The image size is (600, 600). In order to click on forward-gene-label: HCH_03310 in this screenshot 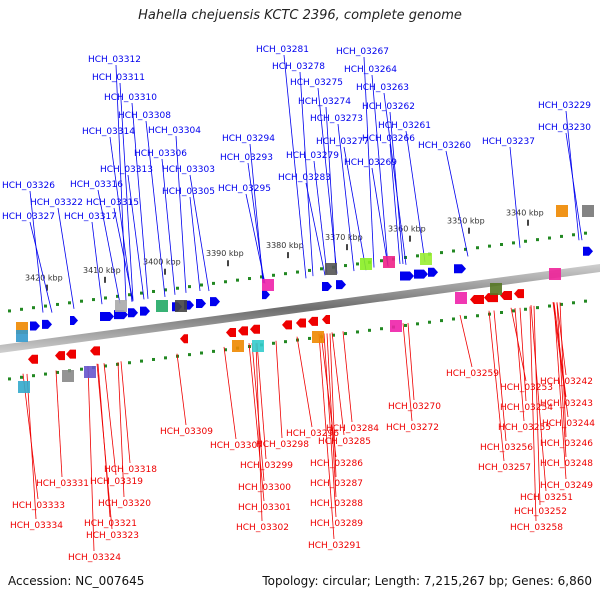, I will do `click(130, 98)`.